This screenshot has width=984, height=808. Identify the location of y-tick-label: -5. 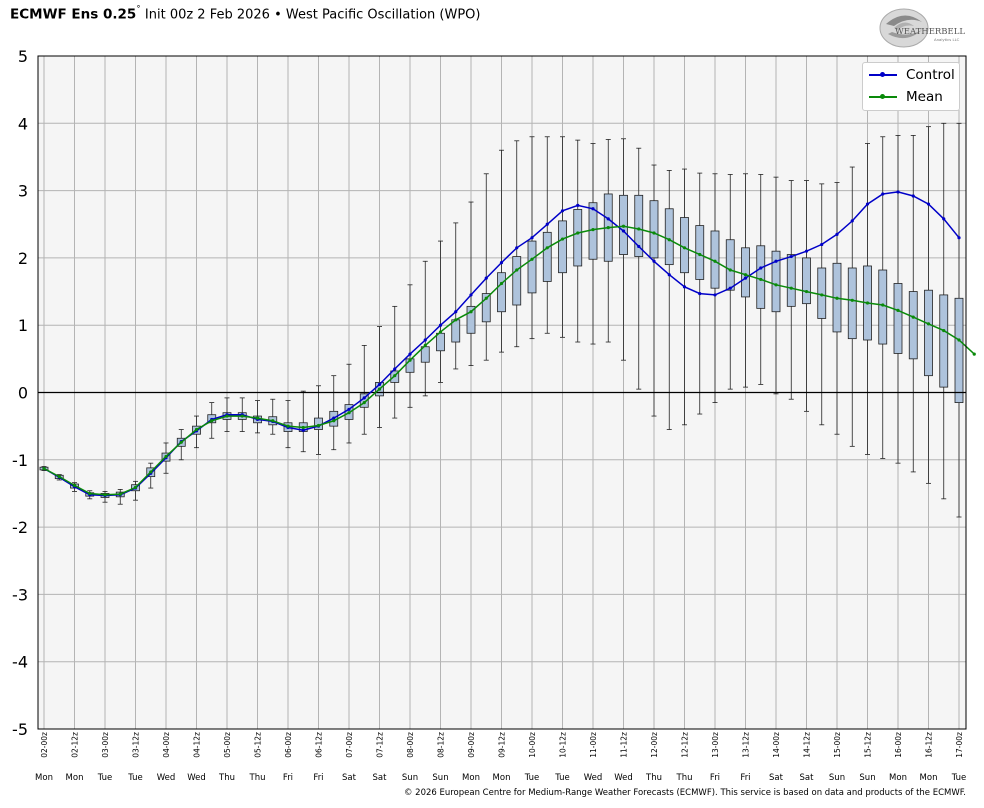
(20, 729).